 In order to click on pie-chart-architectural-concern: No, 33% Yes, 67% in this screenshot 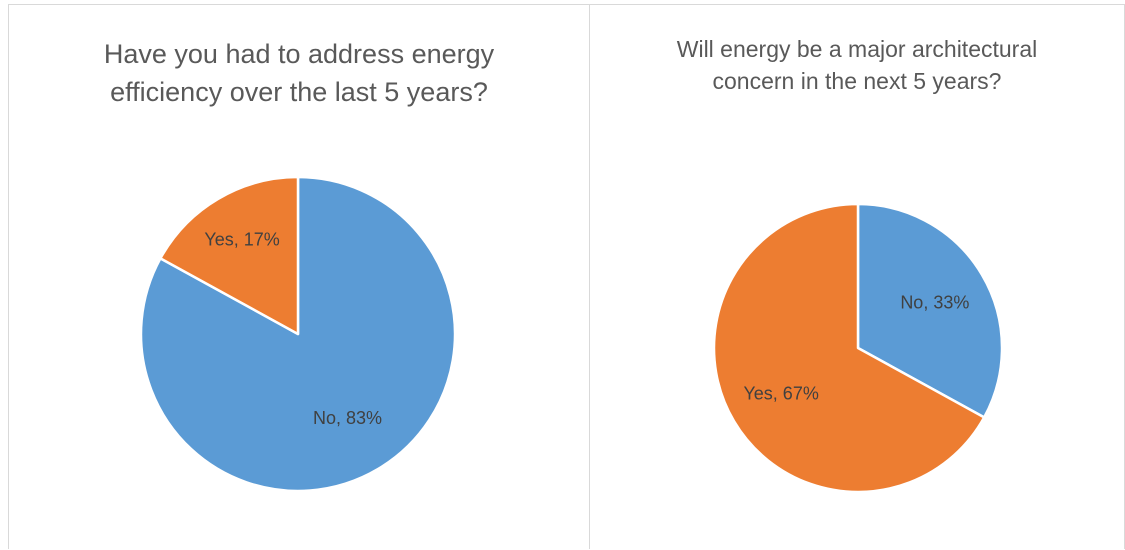, I will do `click(858, 348)`.